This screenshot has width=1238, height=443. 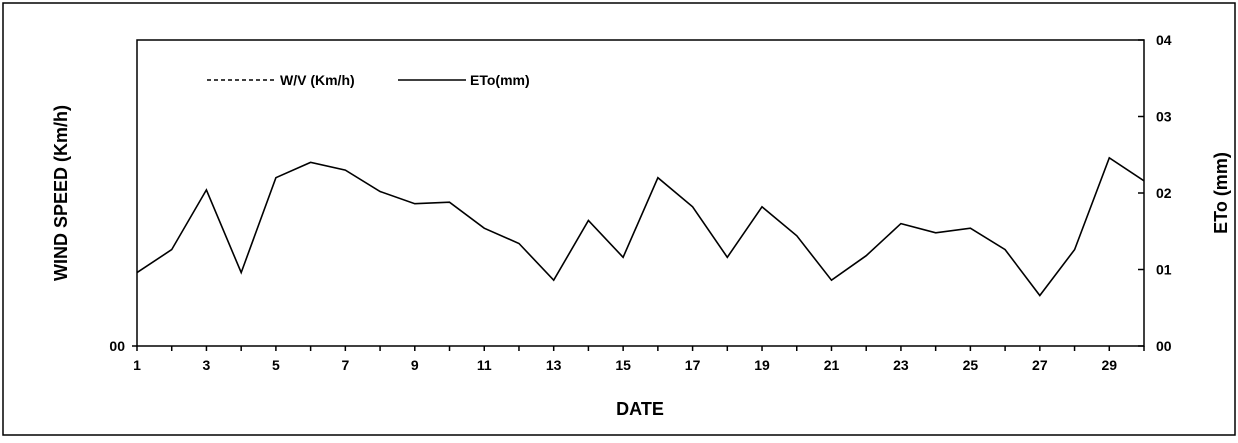 I want to click on right-tick-label: 03, so click(x=1164, y=117).